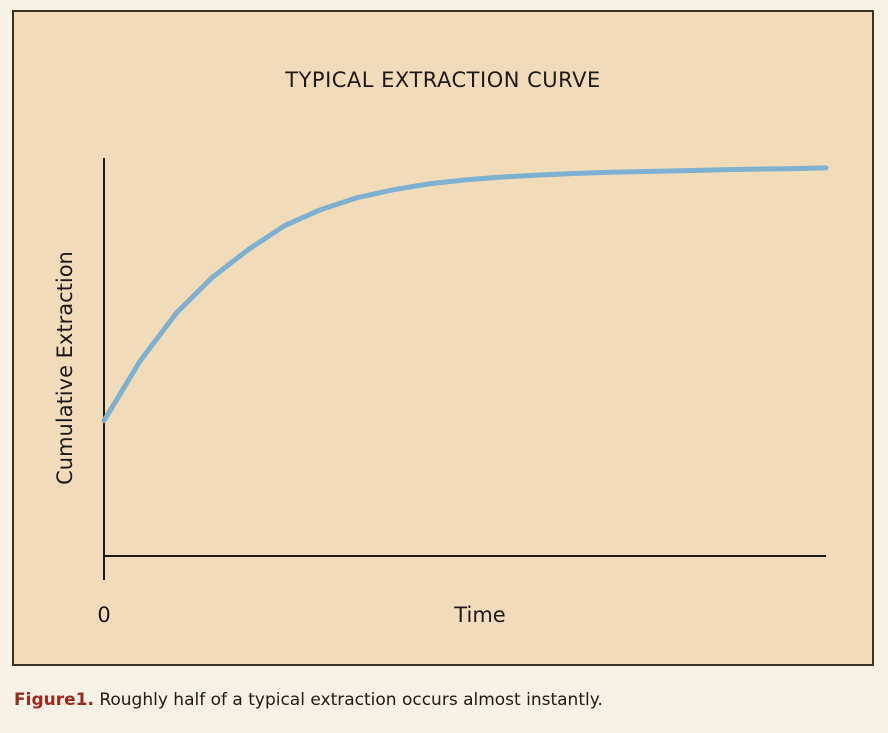 The height and width of the screenshot is (733, 888). Describe the element at coordinates (65, 368) in the screenshot. I see `y-axis-label: Cumulative Extraction` at that location.